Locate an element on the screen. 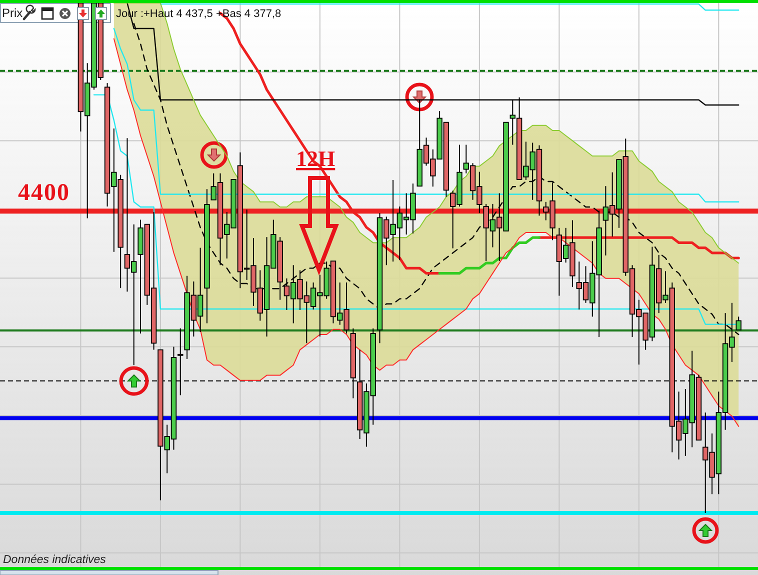 This screenshot has height=575, width=758. chart-title: Prix is located at coordinates (12, 13).